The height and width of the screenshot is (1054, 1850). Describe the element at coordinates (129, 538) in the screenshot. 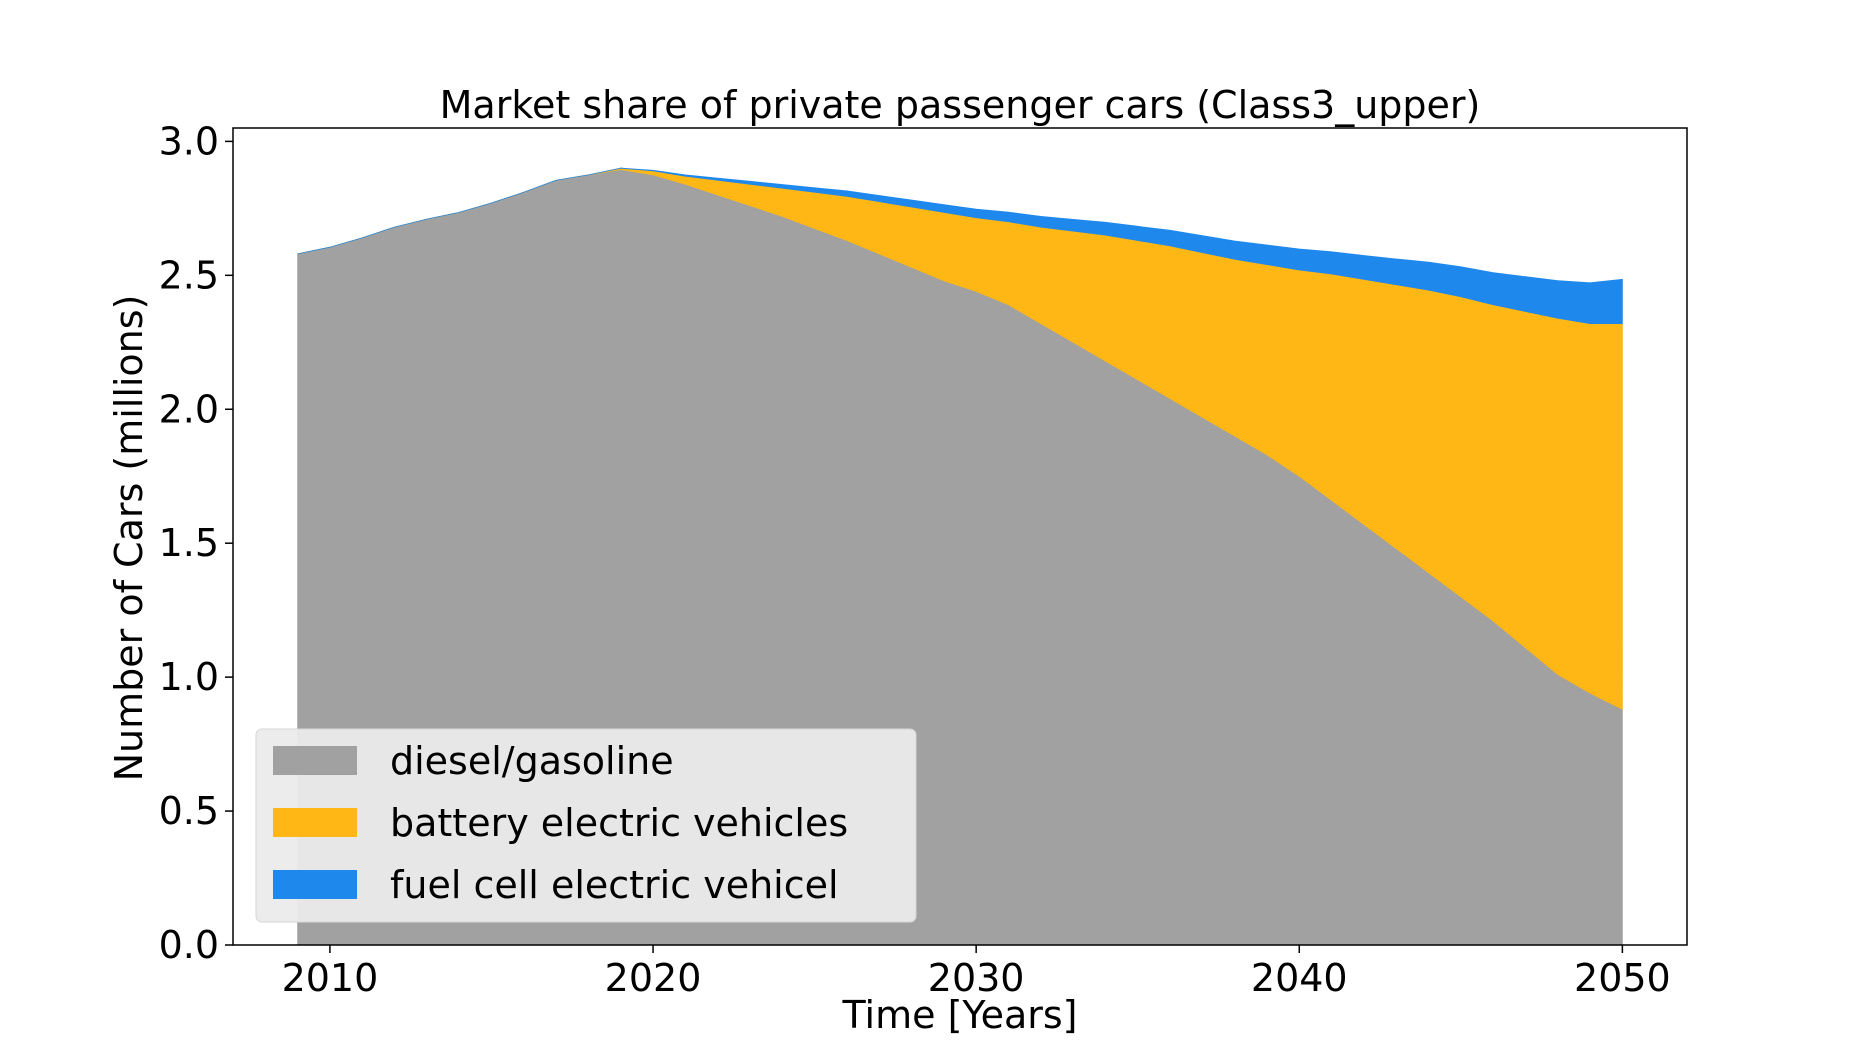

I see `y-axis-label: Number of Cars (millions)` at that location.